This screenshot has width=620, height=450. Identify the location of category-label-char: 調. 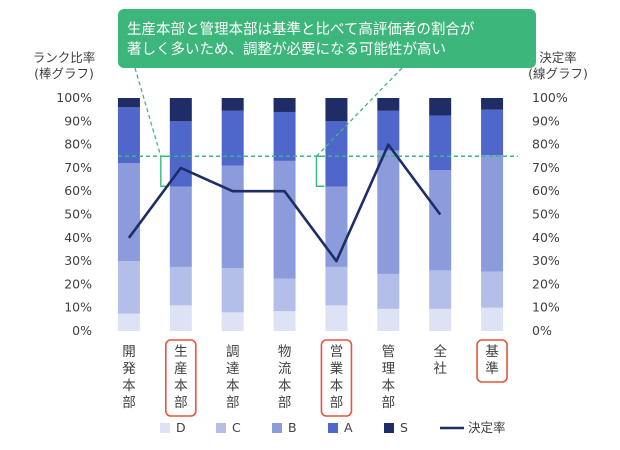
(233, 352).